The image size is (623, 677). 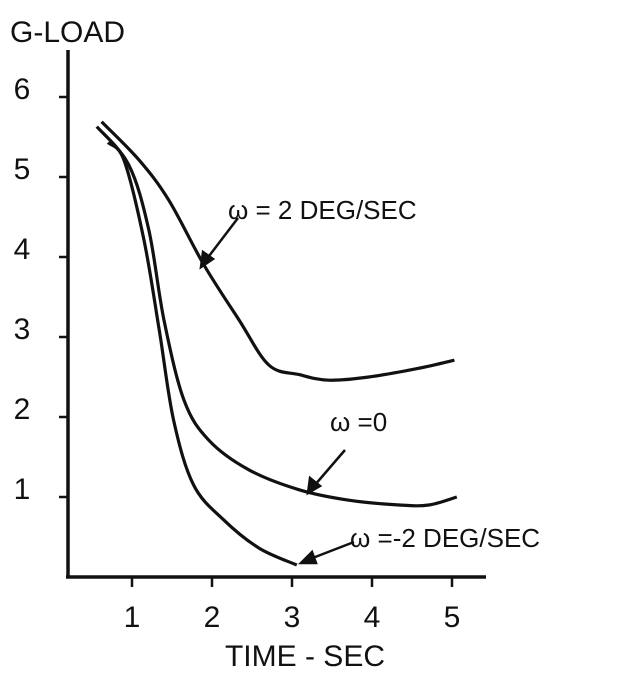 What do you see at coordinates (22, 89) in the screenshot?
I see `y-tick-label: 6` at bounding box center [22, 89].